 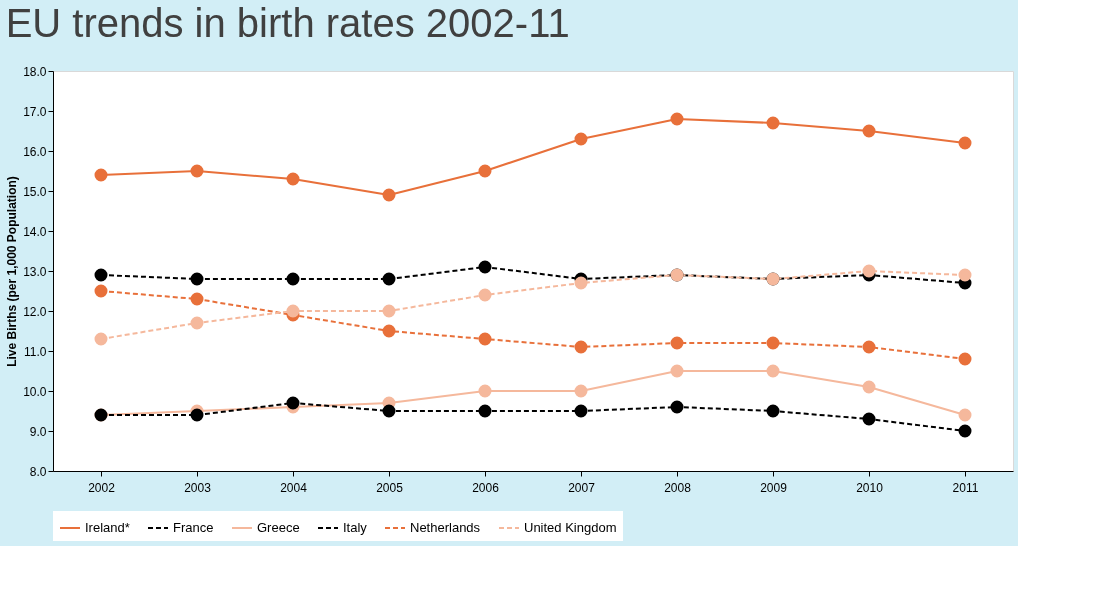 What do you see at coordinates (35, 391) in the screenshot?
I see `y-tick-label: 10.0` at bounding box center [35, 391].